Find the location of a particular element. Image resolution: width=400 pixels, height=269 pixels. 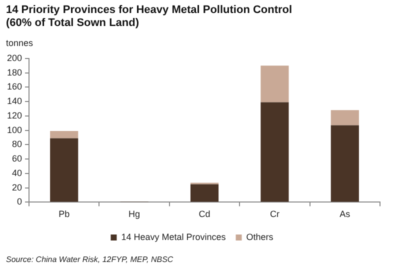

x-tick-label: Hg is located at coordinates (134, 214).